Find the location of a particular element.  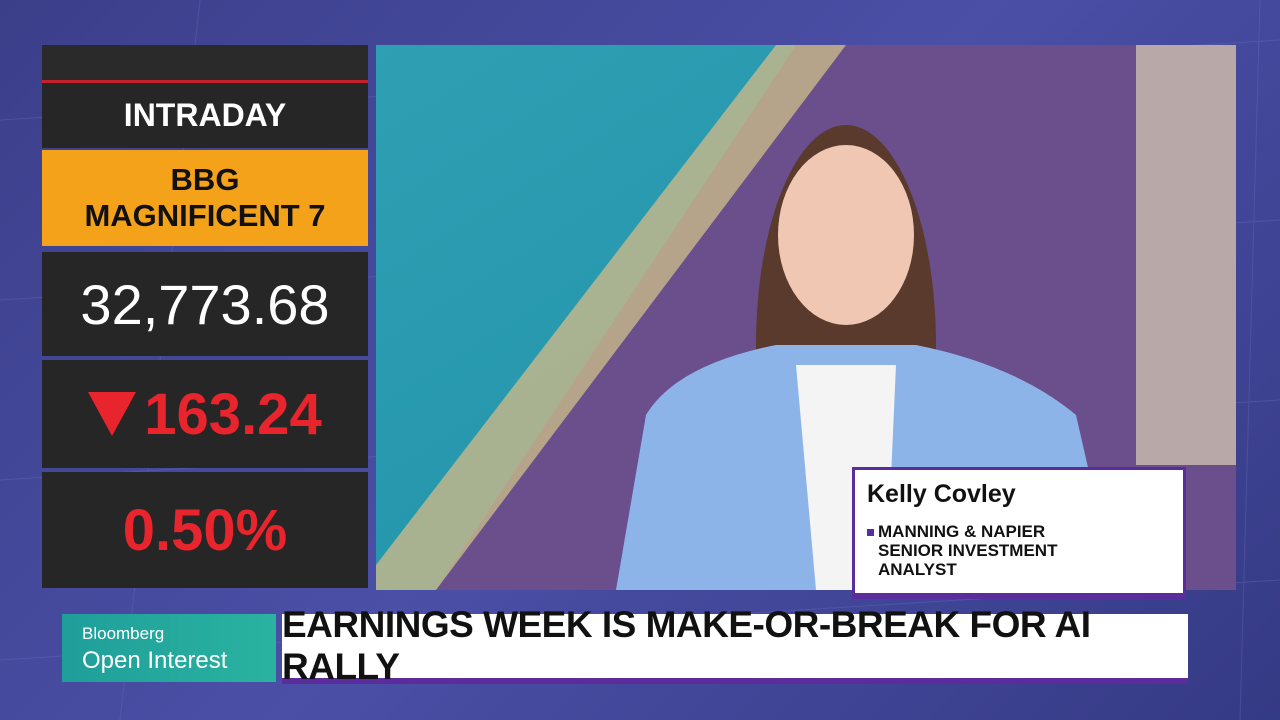

title-line: MANNING & NAPIER is located at coordinates (962, 531).